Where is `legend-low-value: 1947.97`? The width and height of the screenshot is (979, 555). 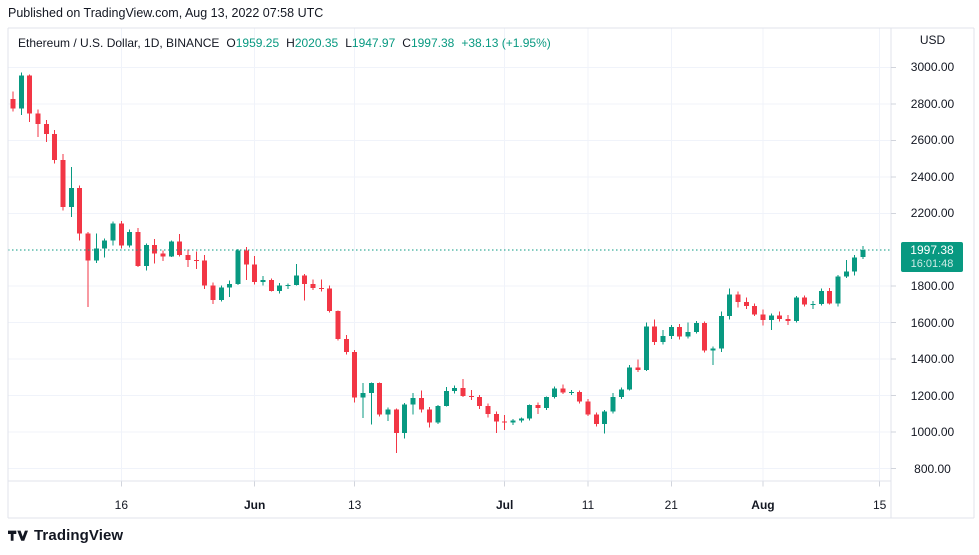
legend-low-value: 1947.97 is located at coordinates (373, 43).